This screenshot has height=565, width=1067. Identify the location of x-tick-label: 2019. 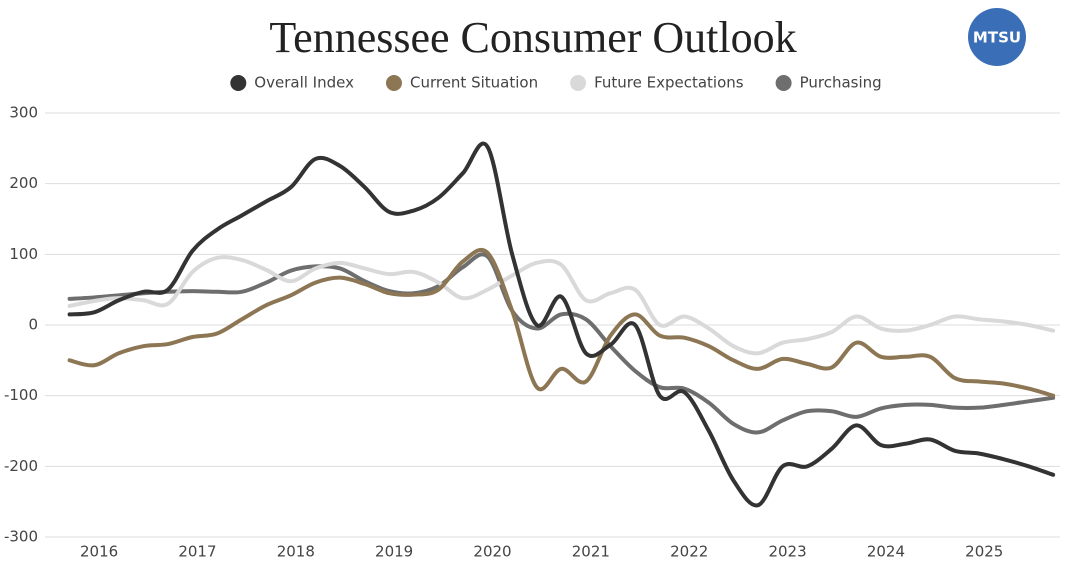
(394, 552).